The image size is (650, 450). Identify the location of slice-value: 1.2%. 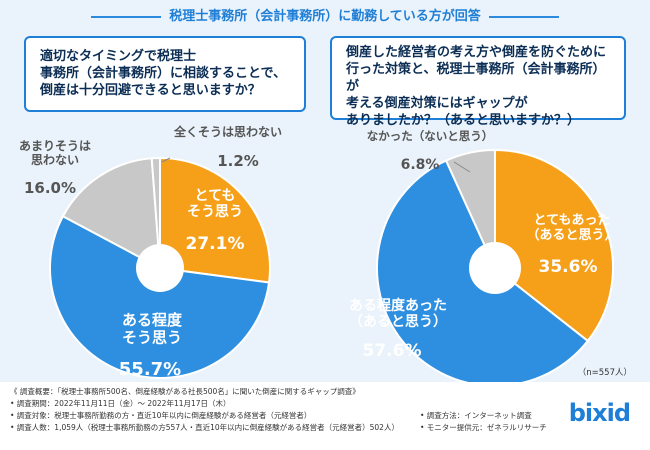
(238, 161).